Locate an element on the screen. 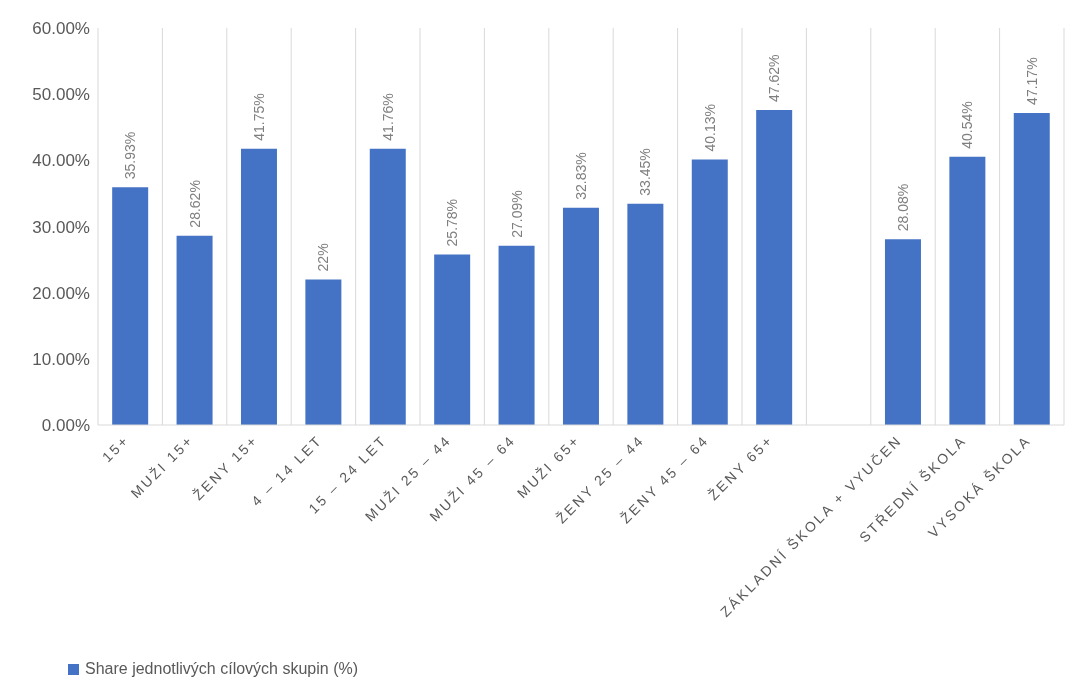 This screenshot has width=1078, height=695. data-label: 25.78% is located at coordinates (452, 222).